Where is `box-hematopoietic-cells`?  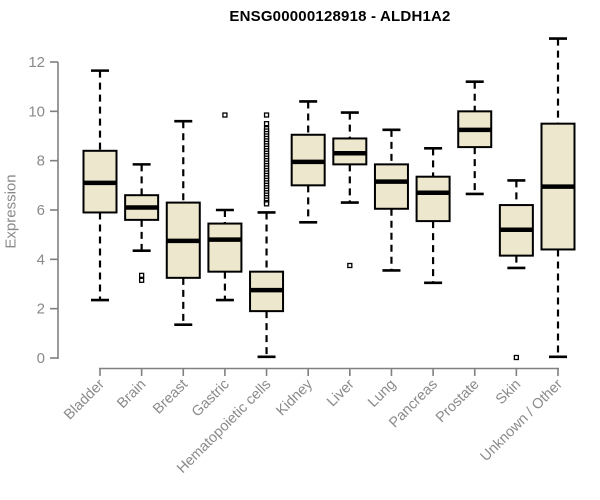 box-hematopoietic-cells is located at coordinates (267, 235).